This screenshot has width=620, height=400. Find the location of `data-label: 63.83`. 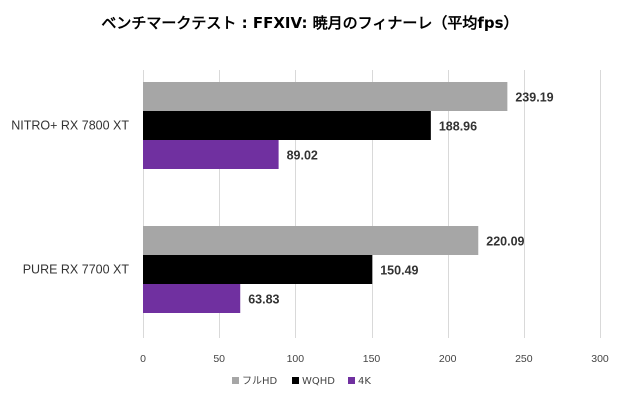

data-label: 63.83 is located at coordinates (263, 300).